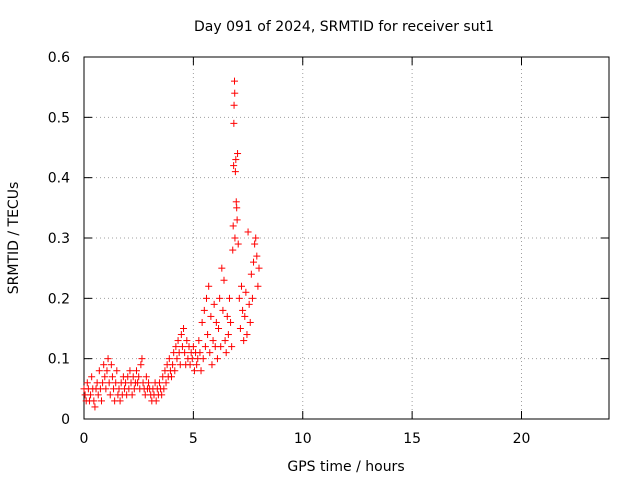 Image resolution: width=640 pixels, height=480 pixels. What do you see at coordinates (14, 238) in the screenshot?
I see `y-axis-label: SRMTID / TECUs` at bounding box center [14, 238].